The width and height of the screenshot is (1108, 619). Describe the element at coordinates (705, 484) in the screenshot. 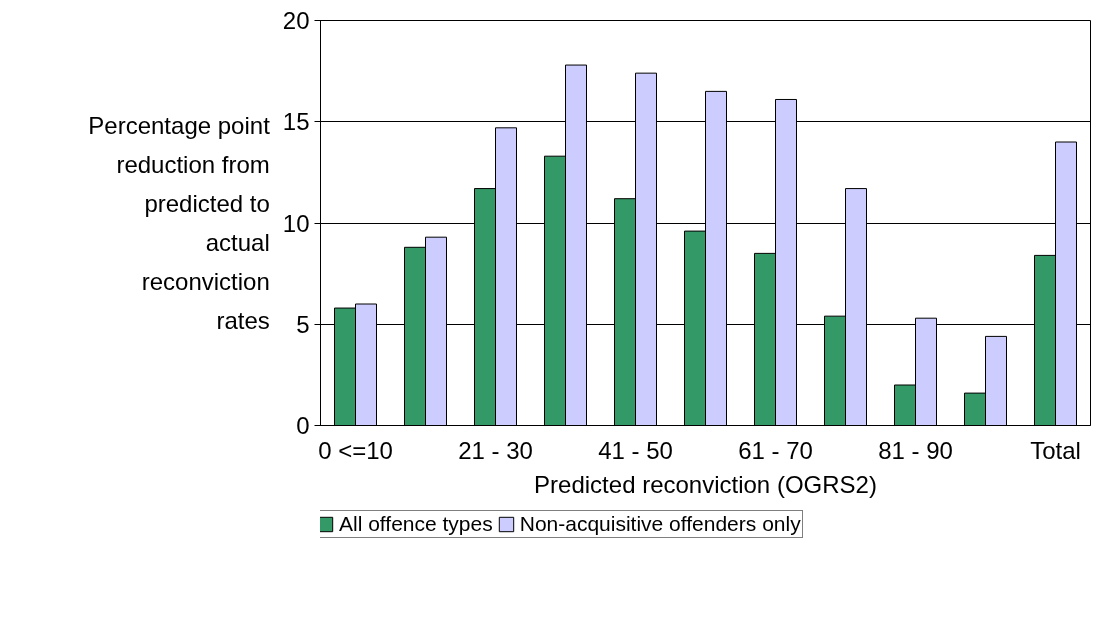

I see `x-axis-title: Predicted reconviction (OGRS2)` at that location.